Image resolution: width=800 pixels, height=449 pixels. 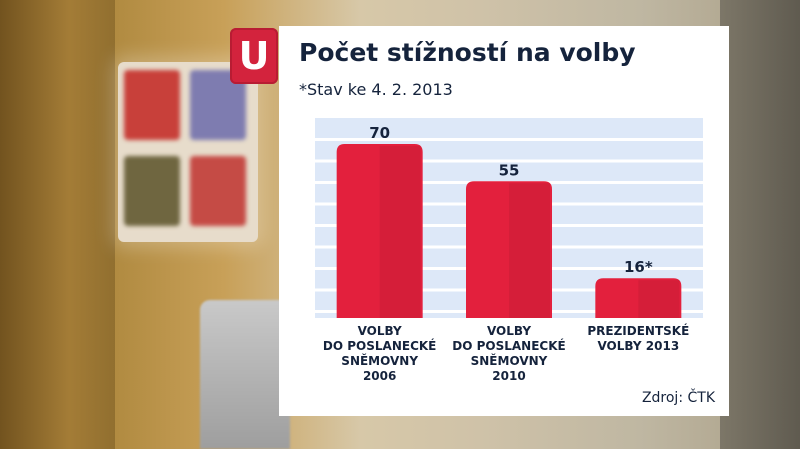 What do you see at coordinates (245, 374) in the screenshot?
I see `background-ballot-box` at bounding box center [245, 374].